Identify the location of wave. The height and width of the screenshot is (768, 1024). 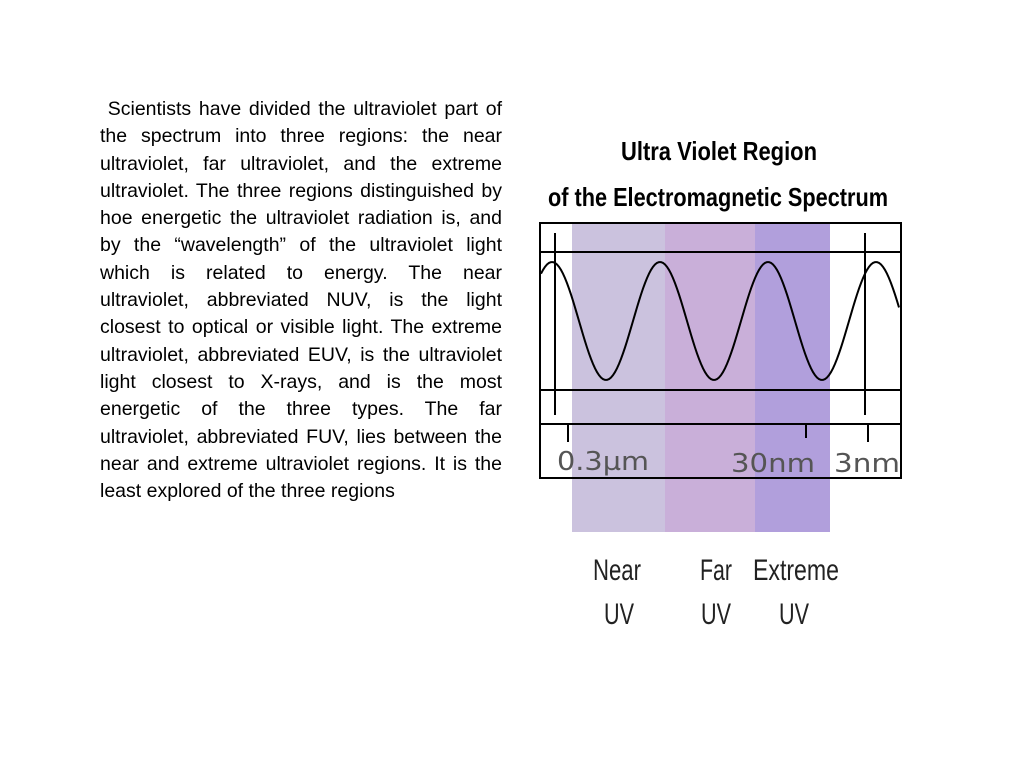
(720, 321).